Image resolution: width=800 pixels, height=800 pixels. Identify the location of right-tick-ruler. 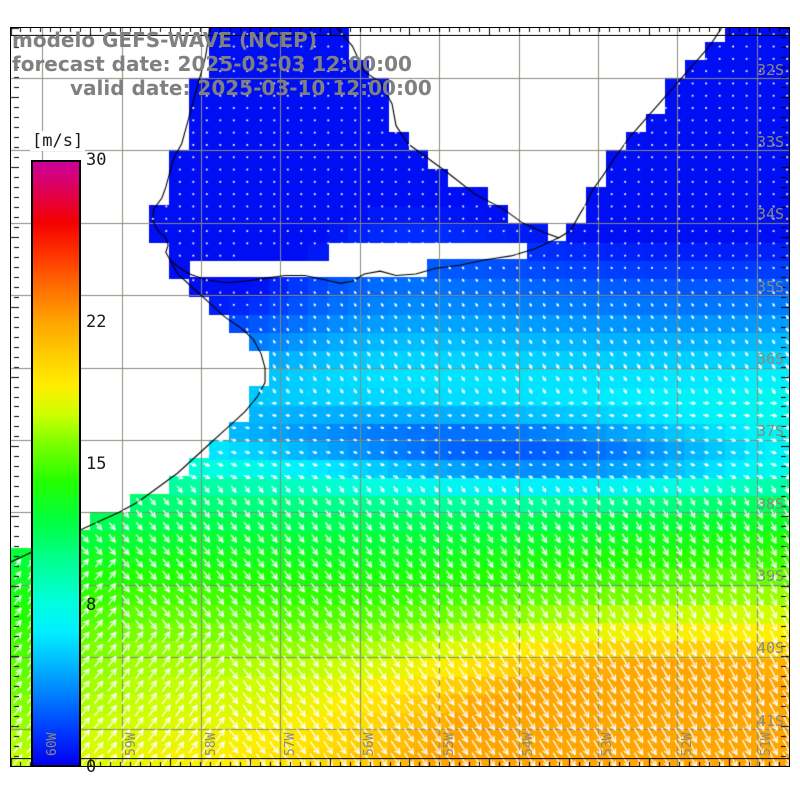
(785, 397).